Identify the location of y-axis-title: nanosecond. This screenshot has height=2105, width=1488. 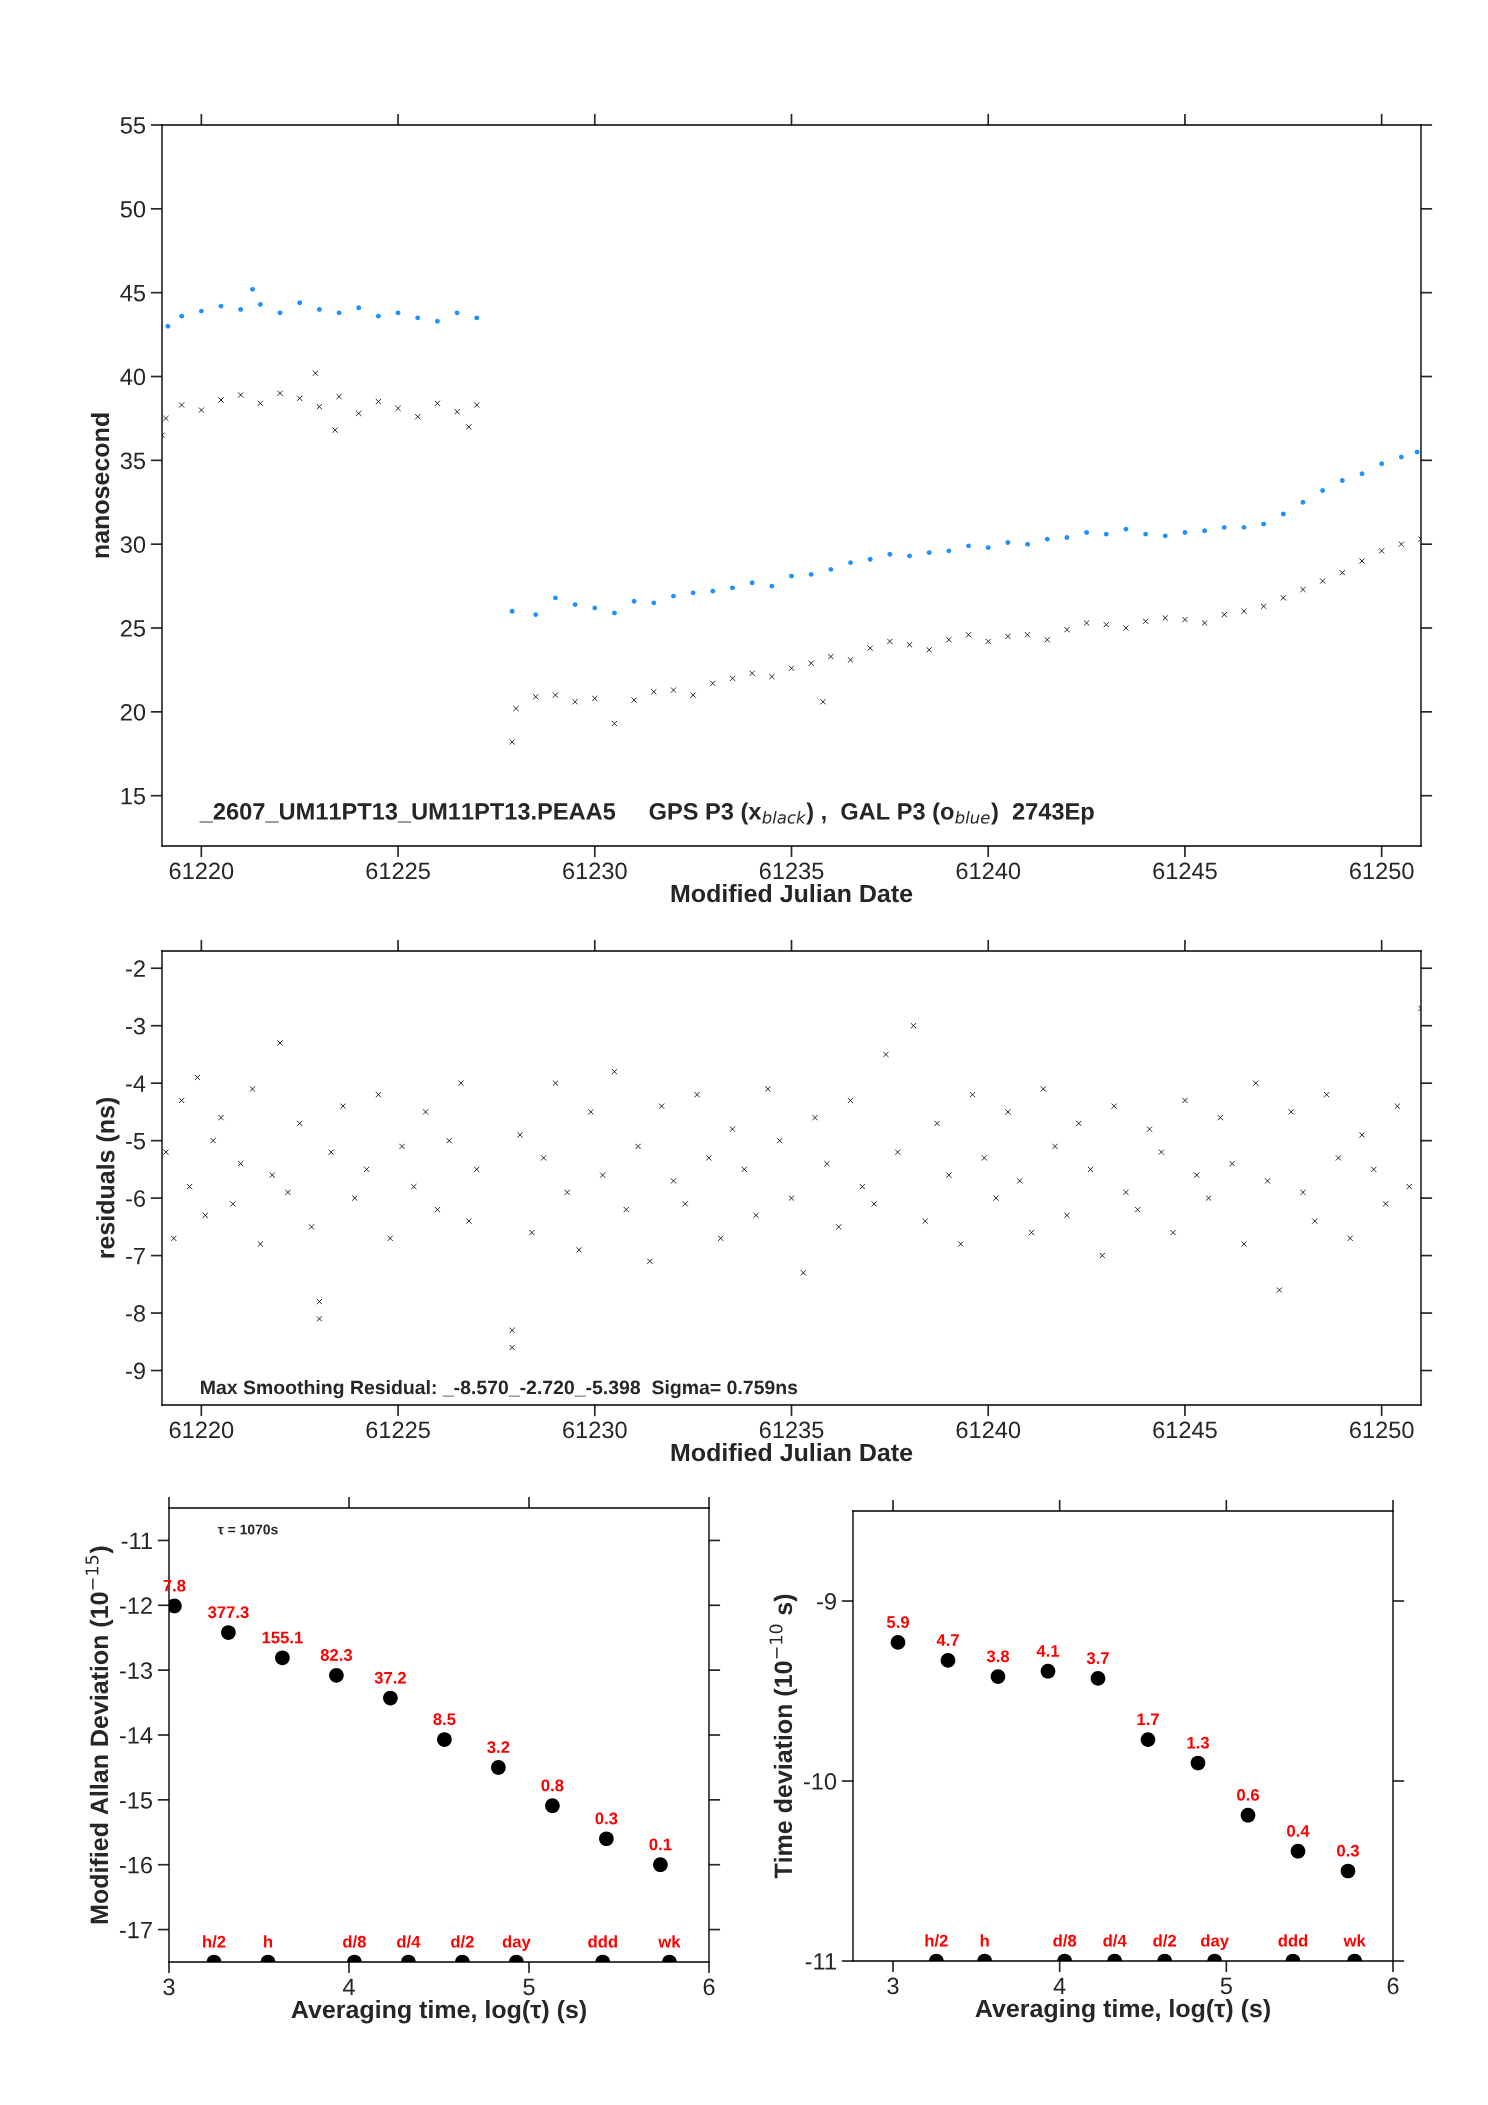
(100, 485).